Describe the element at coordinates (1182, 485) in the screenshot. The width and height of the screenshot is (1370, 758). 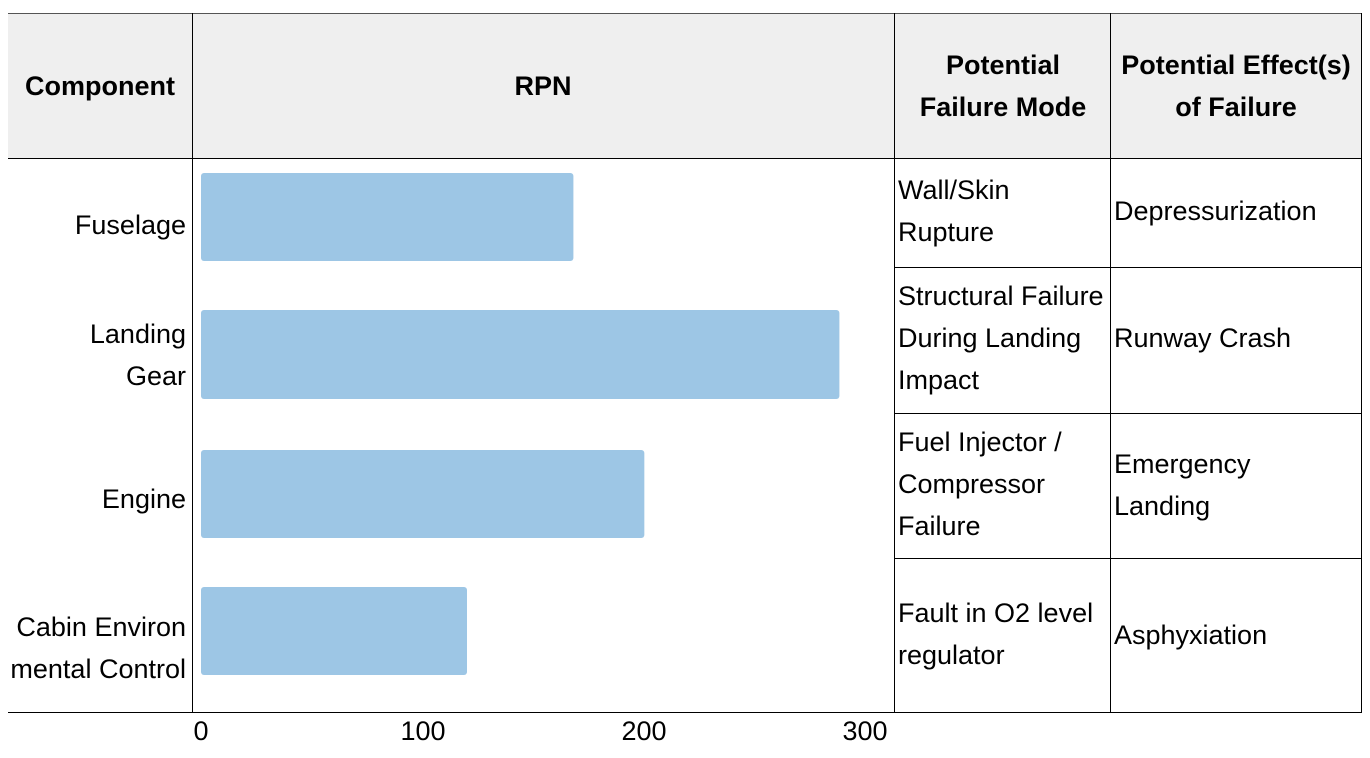
I see `effect-text: Emergency Landing` at that location.